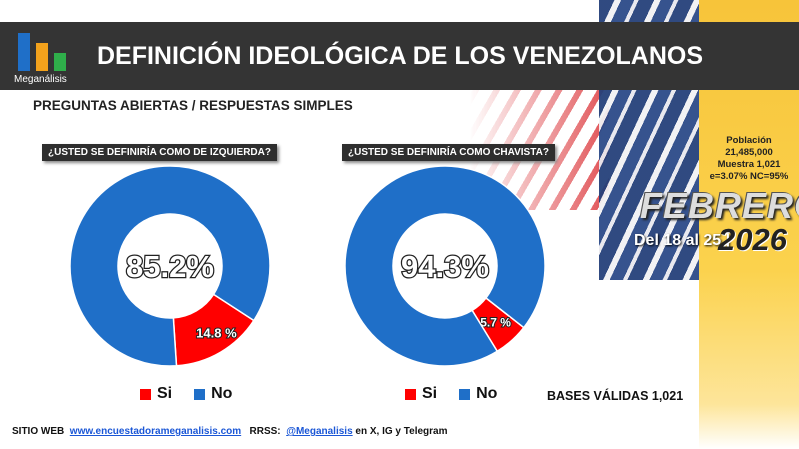  I want to click on data-label-no: 94.3%, so click(445, 266).